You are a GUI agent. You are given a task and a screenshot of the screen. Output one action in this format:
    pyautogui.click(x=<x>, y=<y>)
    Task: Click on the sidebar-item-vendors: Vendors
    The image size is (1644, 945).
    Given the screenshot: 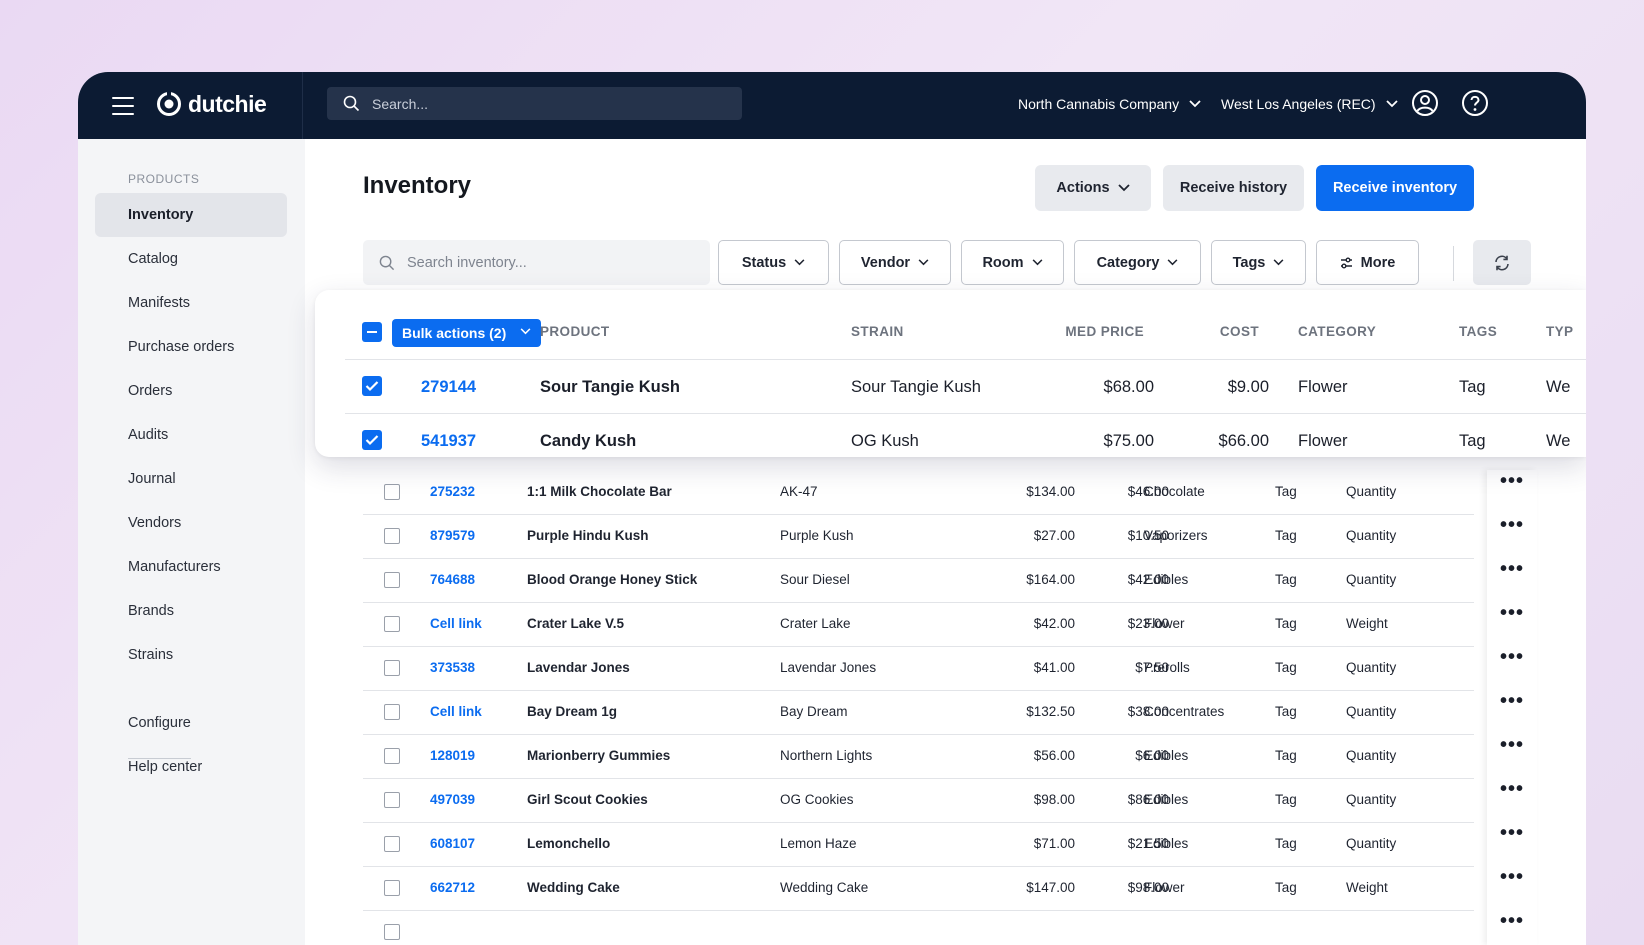 What is the action you would take?
    pyautogui.click(x=155, y=523)
    